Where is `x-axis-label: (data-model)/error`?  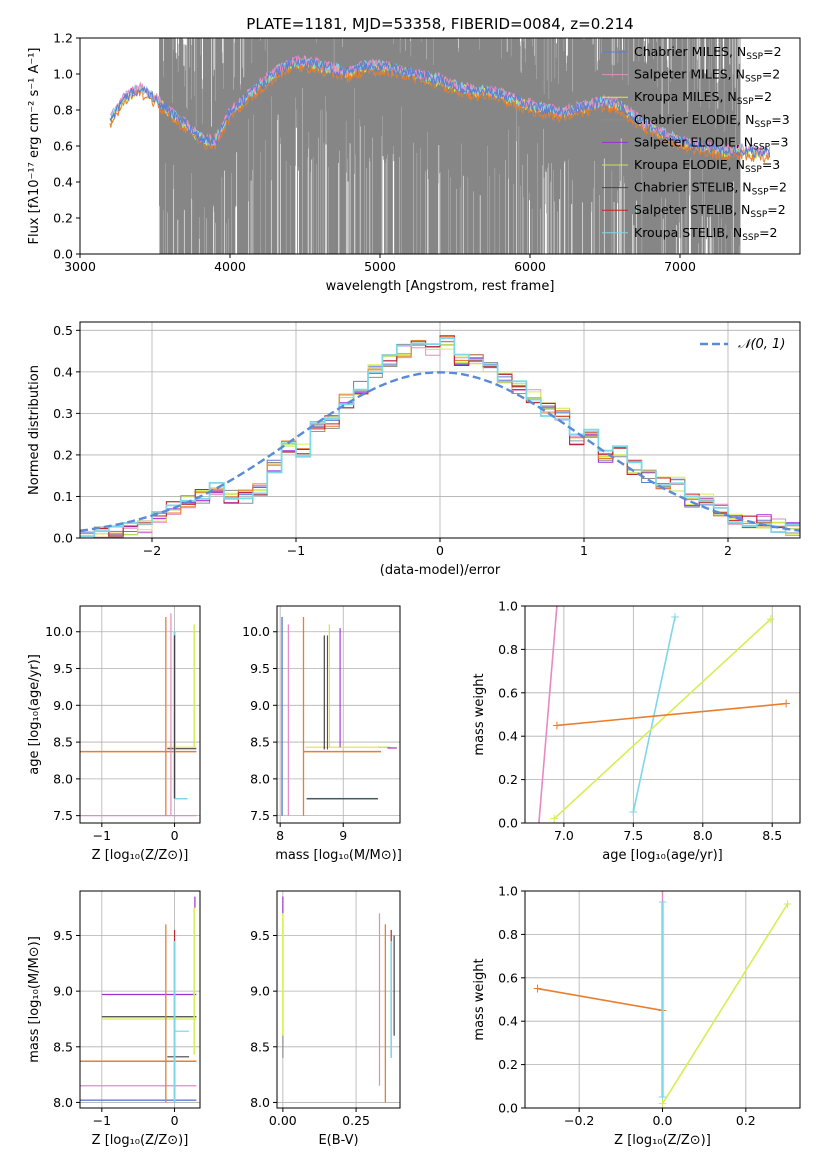
x-axis-label: (data-model)/error is located at coordinates (440, 570).